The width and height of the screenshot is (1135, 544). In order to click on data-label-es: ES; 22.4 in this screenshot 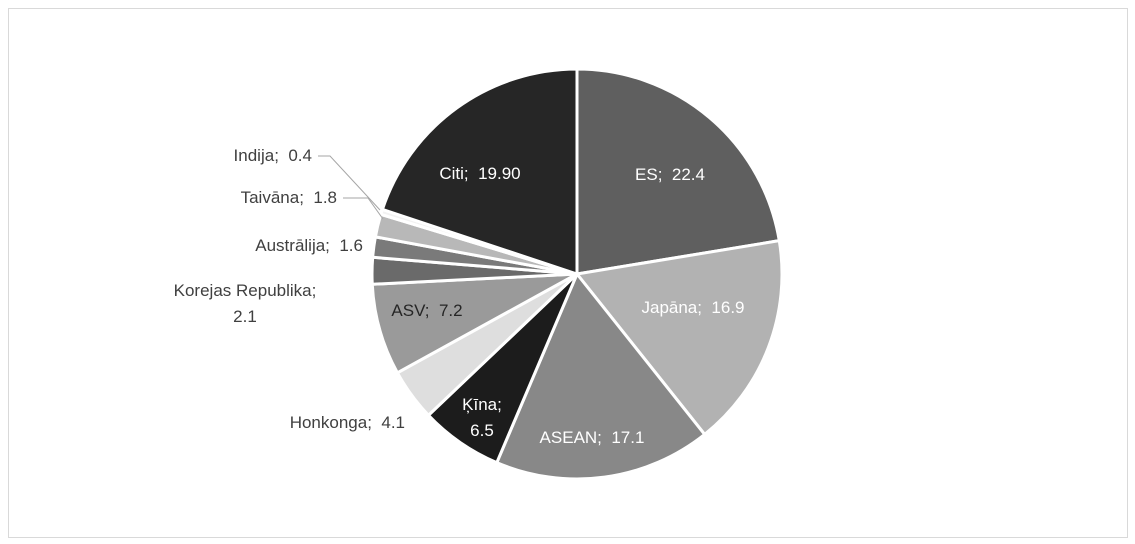, I will do `click(670, 174)`.